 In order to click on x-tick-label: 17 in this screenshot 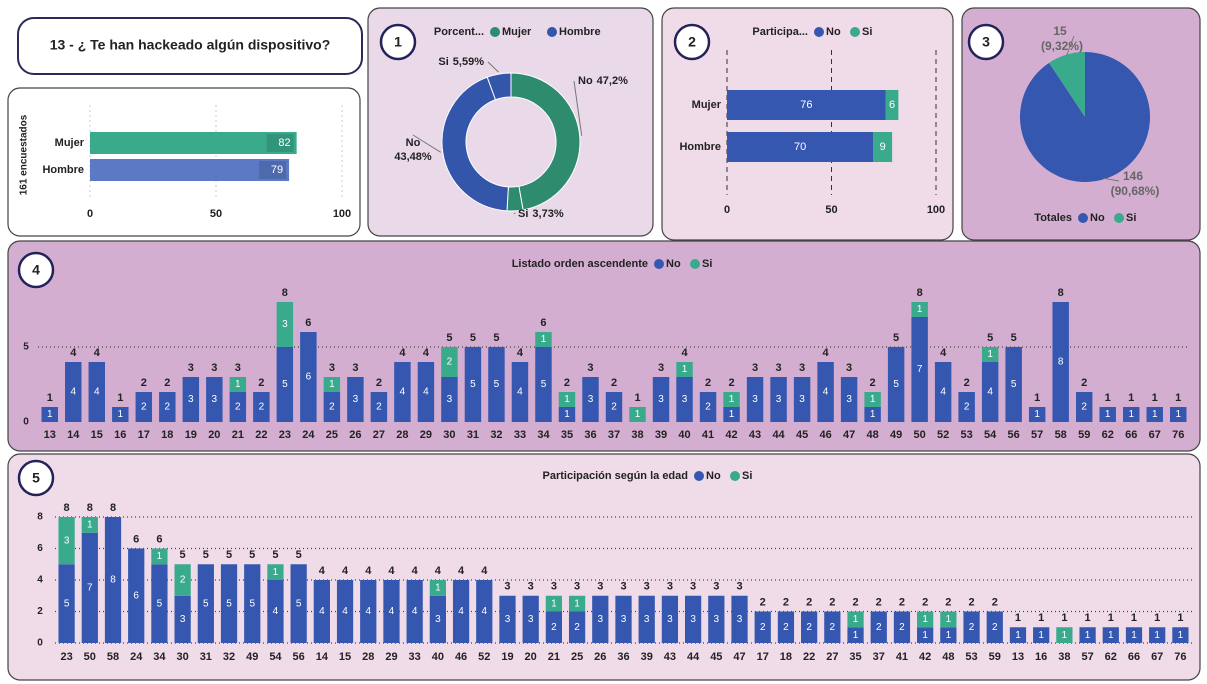, I will do `click(763, 657)`.